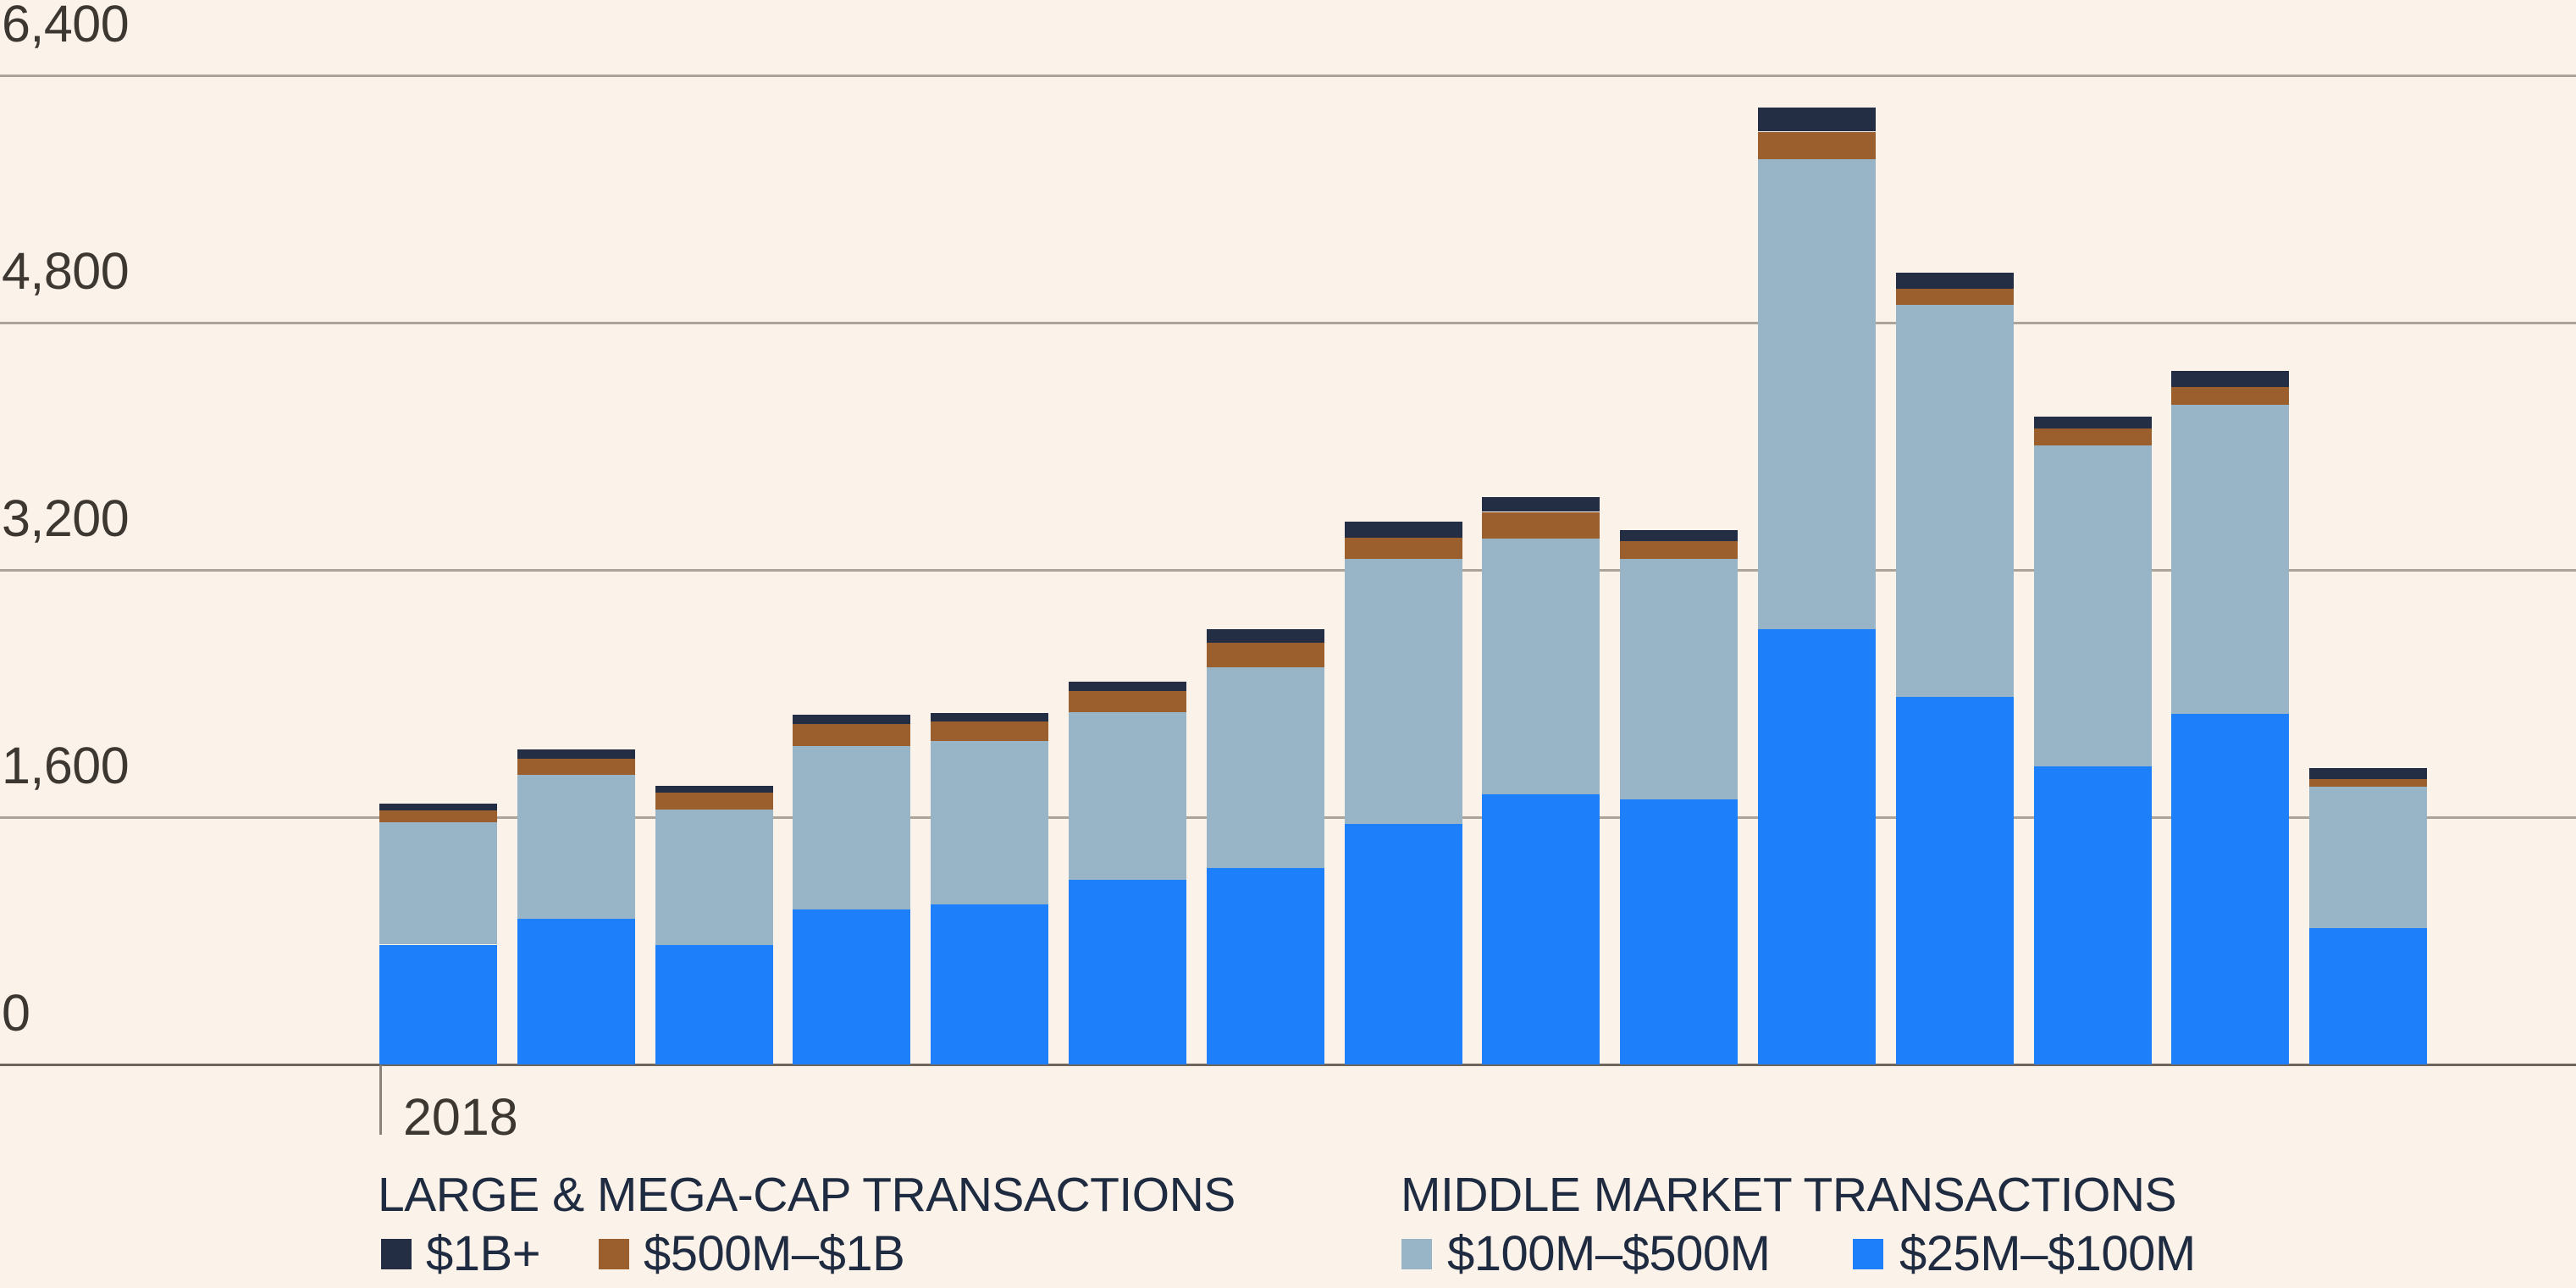 This screenshot has width=2576, height=1288. I want to click on bar-15-segment-$100M–$500M, so click(2368, 857).